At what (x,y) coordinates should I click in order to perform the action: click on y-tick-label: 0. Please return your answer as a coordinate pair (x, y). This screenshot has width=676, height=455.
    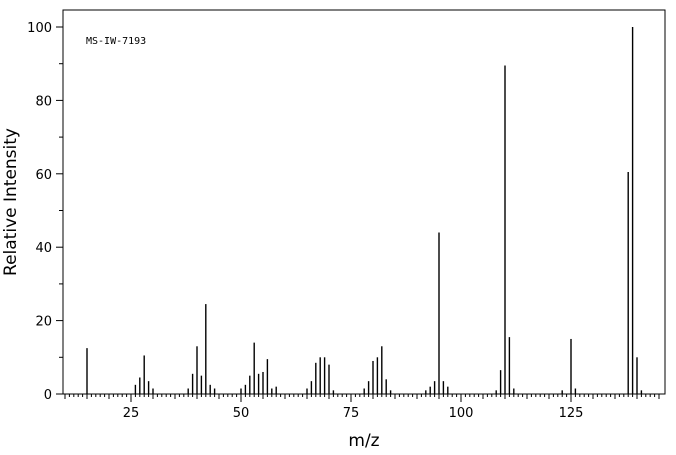
    Looking at the image, I should click on (48, 395).